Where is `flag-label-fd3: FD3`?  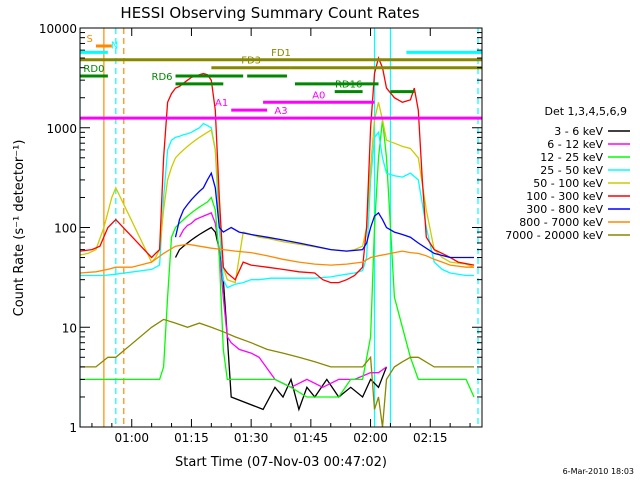 flag-label-fd3: FD3 is located at coordinates (251, 61).